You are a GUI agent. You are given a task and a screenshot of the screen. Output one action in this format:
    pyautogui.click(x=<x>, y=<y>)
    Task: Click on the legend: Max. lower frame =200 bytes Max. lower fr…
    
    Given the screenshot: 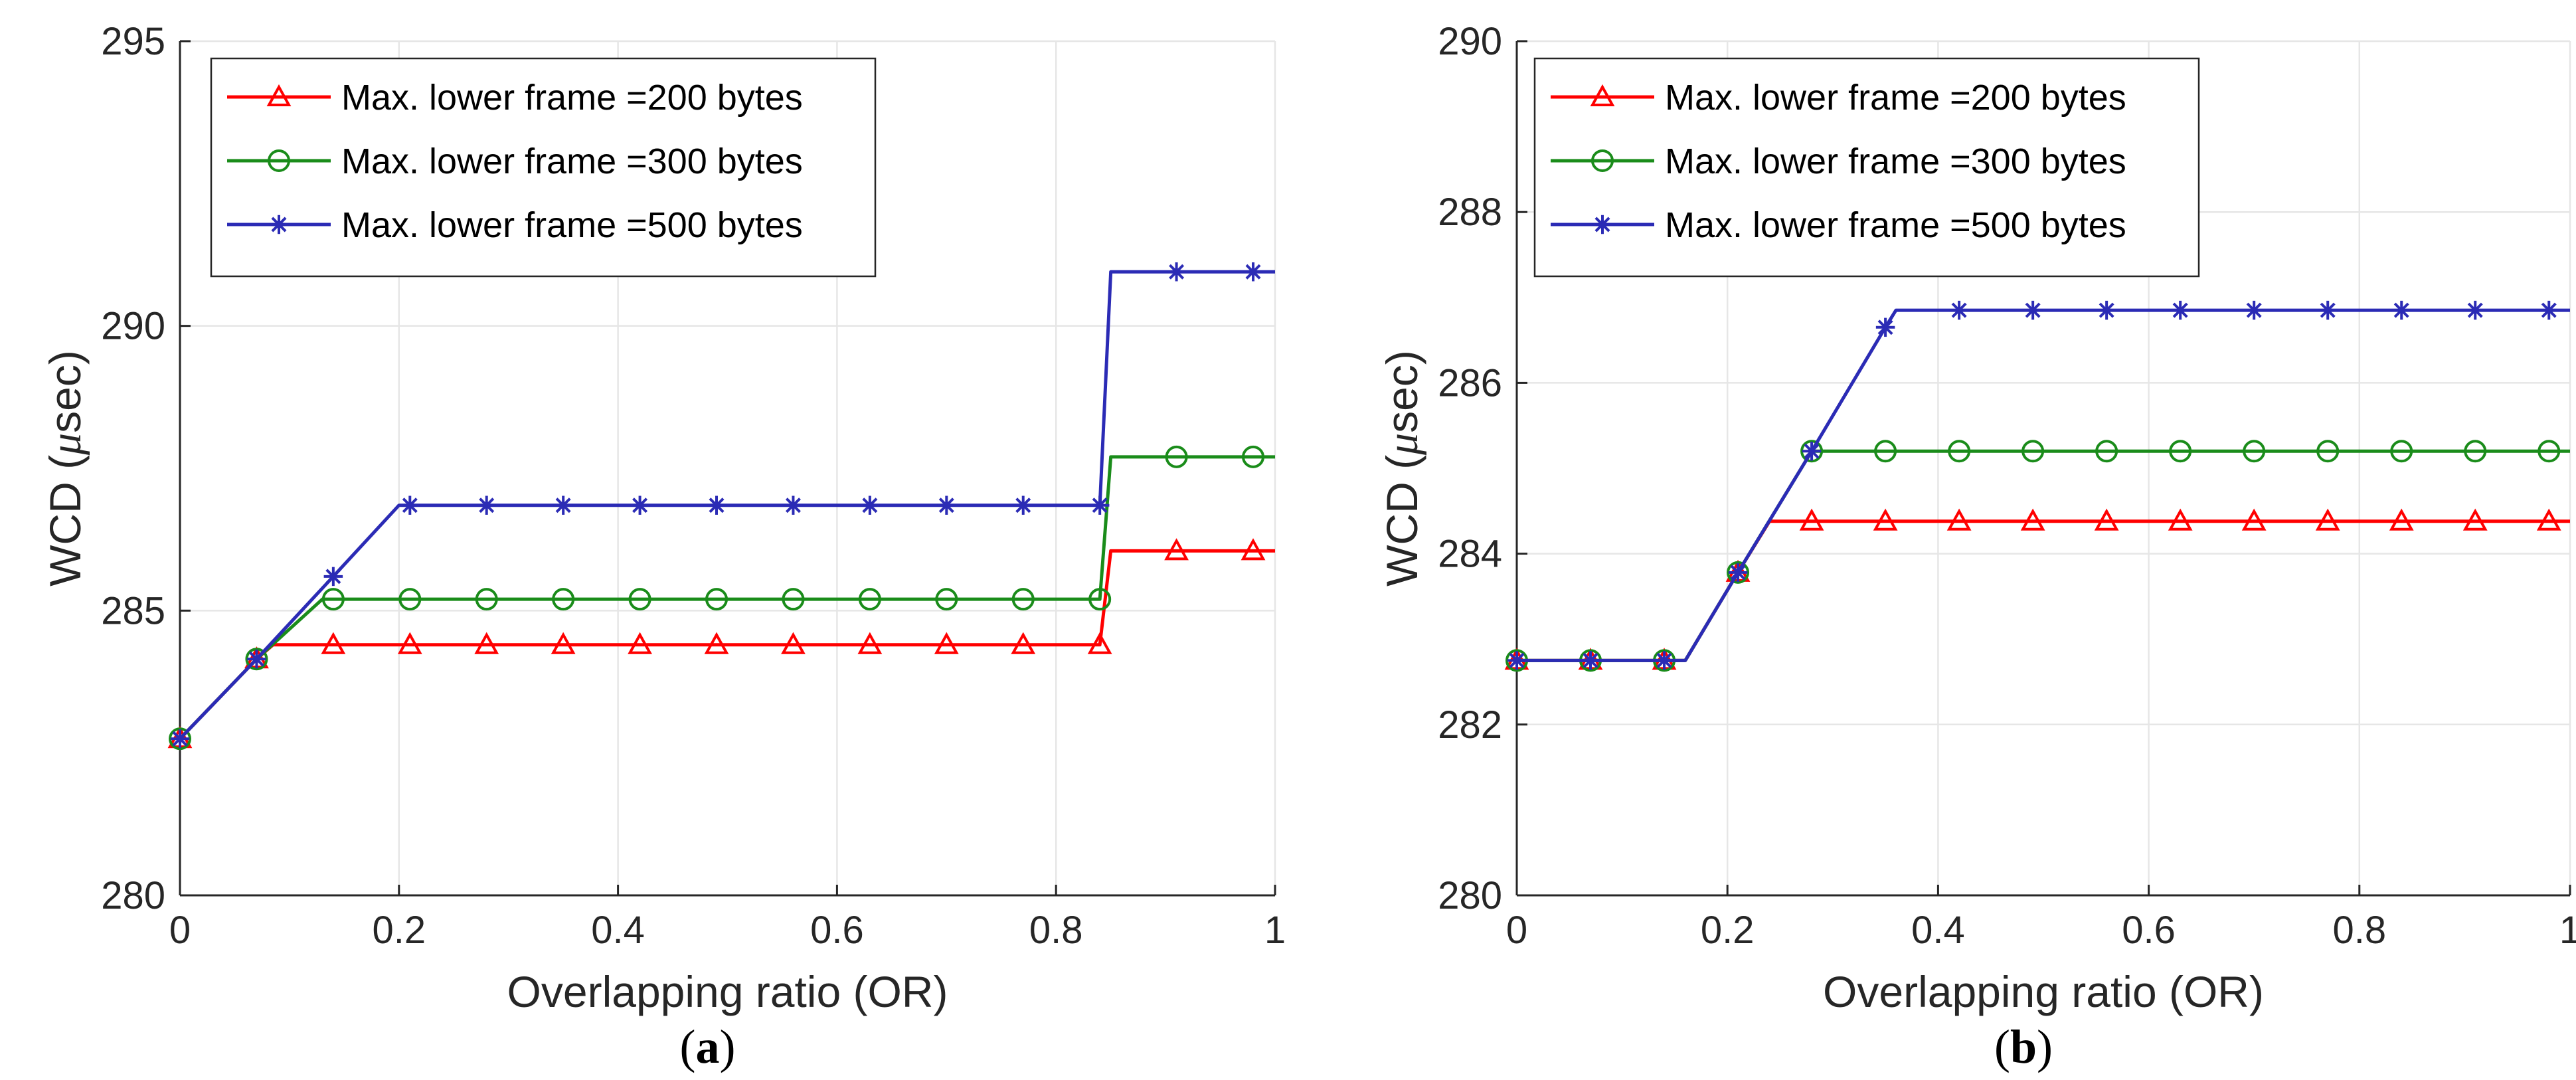 What is the action you would take?
    pyautogui.click(x=543, y=167)
    